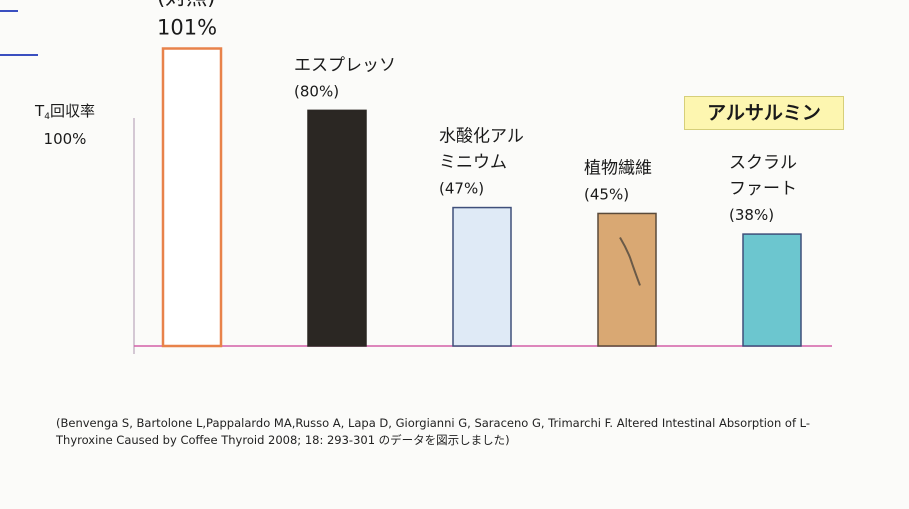 This screenshot has width=909, height=509. Describe the element at coordinates (606, 194) in the screenshot. I see `bar-4-label-line-2: (45%)` at that location.